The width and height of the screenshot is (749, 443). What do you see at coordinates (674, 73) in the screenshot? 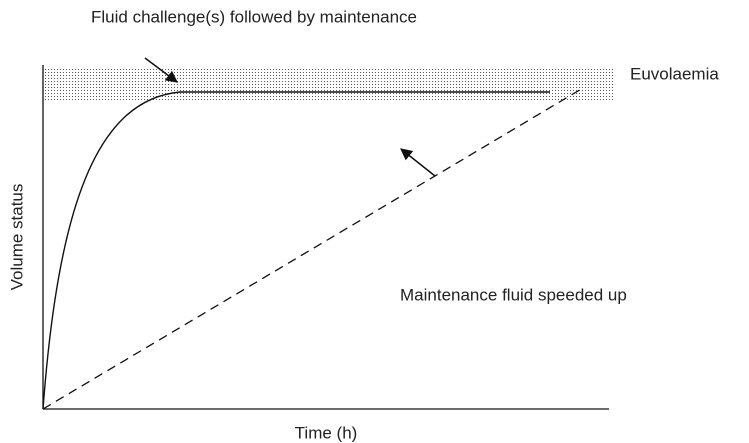
I see `band-label: Euvolaemia` at bounding box center [674, 73].